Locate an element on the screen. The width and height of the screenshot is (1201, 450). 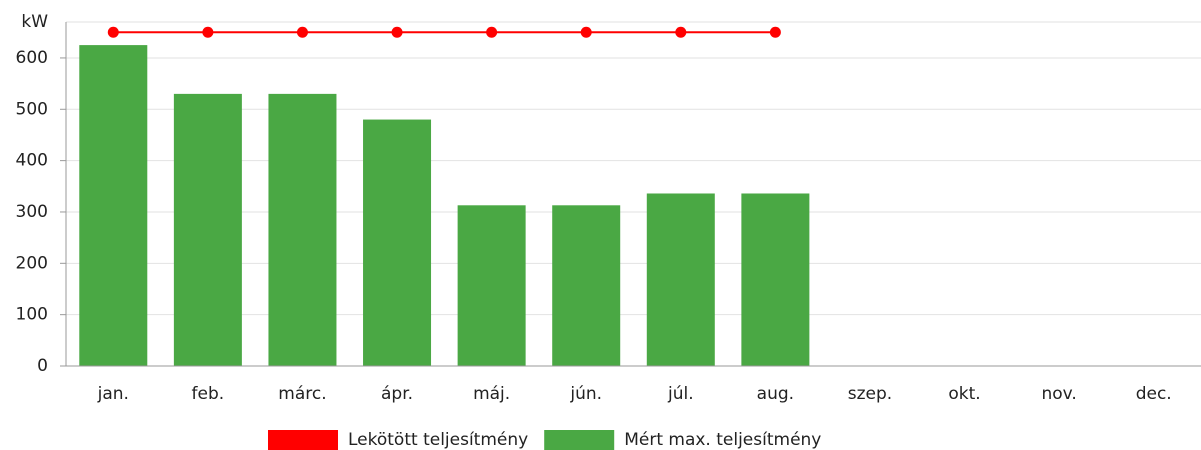
x-tick-label: jún. is located at coordinates (585, 394).